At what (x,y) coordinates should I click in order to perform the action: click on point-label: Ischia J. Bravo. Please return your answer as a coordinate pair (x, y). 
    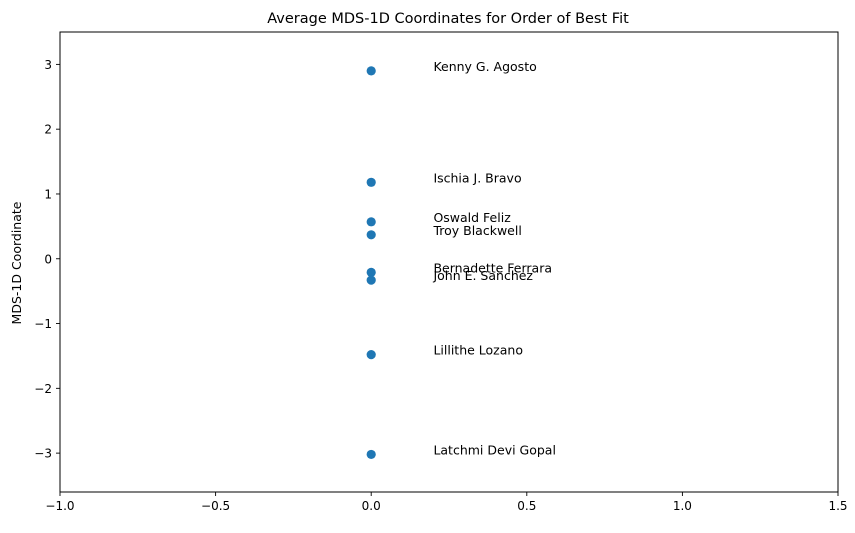
    Looking at the image, I should click on (477, 177).